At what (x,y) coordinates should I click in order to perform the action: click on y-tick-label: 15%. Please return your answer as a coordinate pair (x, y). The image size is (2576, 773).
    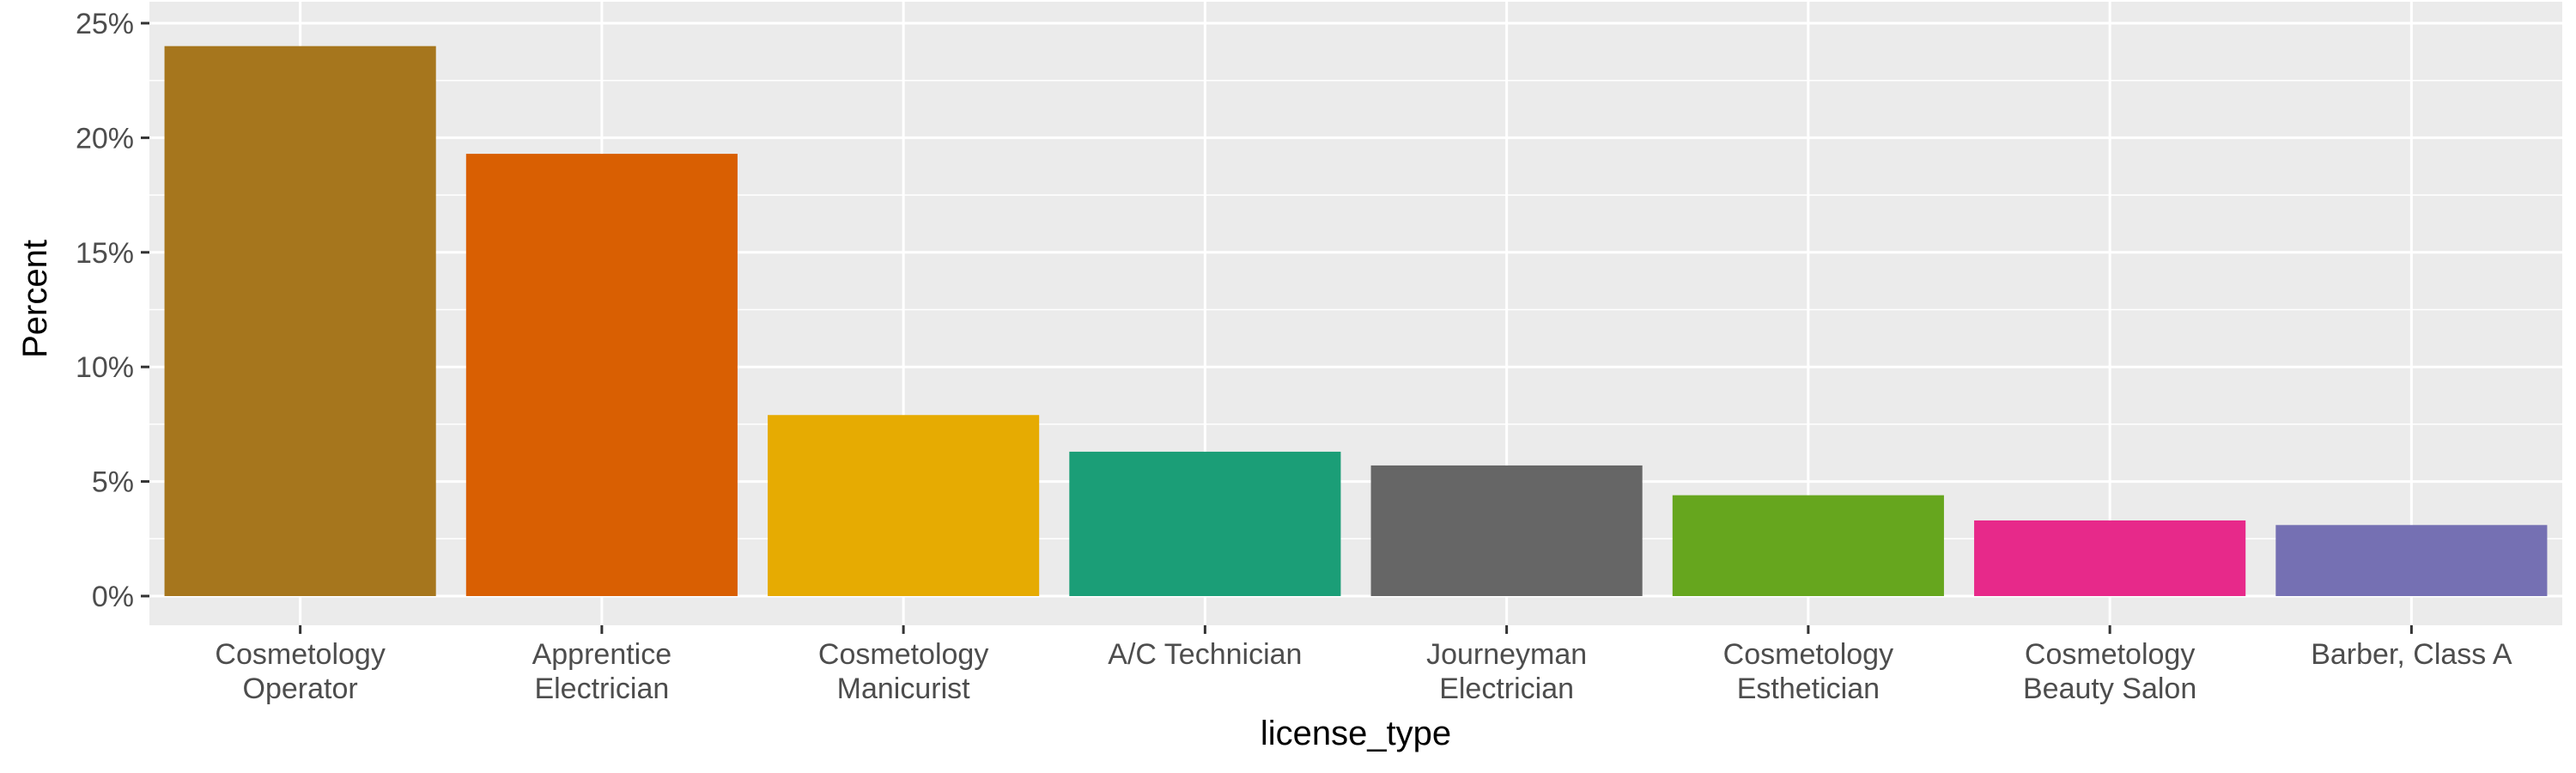
    Looking at the image, I should click on (105, 253).